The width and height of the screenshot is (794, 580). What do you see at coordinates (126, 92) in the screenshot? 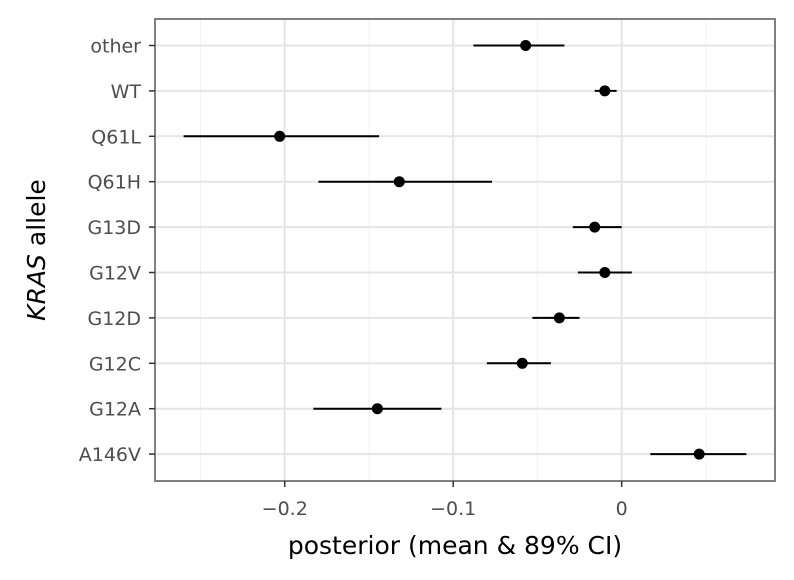
I see `y-tick-label-wt: WT` at bounding box center [126, 92].